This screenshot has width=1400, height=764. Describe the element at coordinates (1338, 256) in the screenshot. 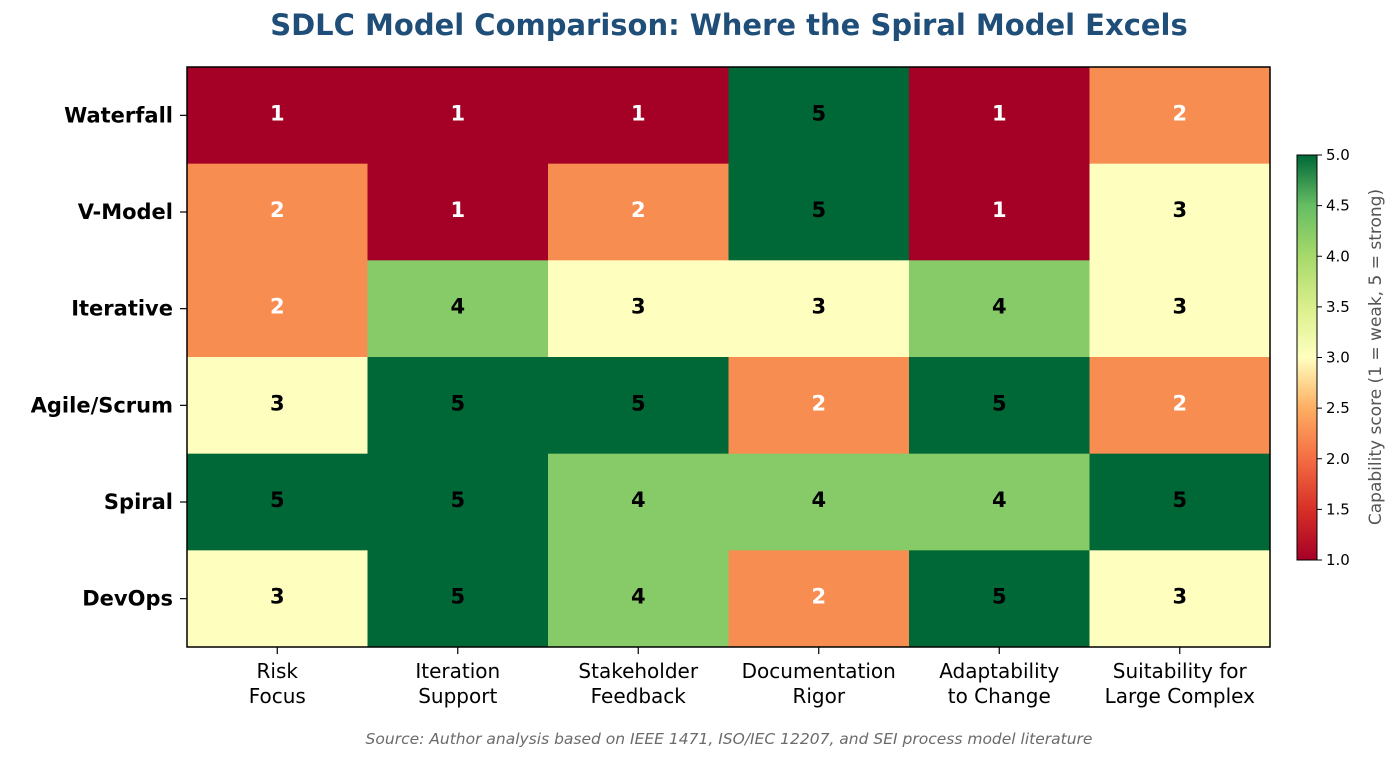

I see `colorbar-tick-label: 4.0` at that location.